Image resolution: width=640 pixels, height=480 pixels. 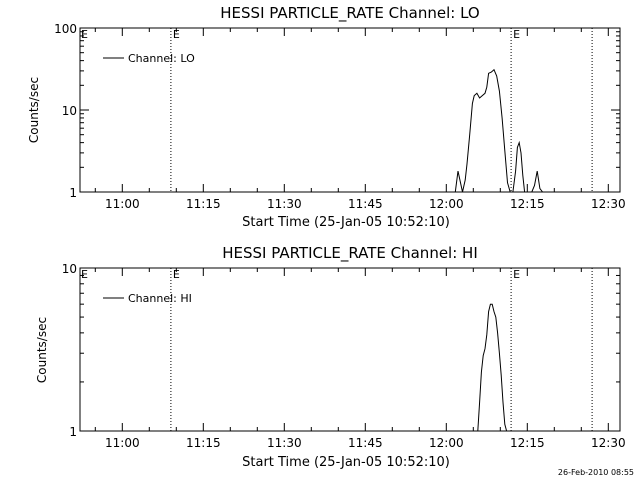 I want to click on legend-label: Channel: LO, so click(x=161, y=58).